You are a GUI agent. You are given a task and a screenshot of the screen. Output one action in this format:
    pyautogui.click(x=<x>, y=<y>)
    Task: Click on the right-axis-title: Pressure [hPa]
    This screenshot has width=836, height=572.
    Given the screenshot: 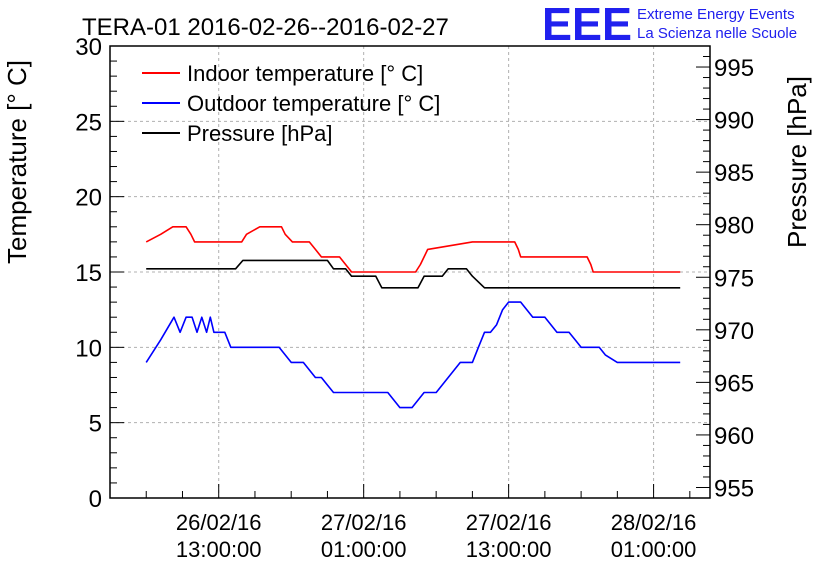 What is the action you would take?
    pyautogui.click(x=797, y=162)
    